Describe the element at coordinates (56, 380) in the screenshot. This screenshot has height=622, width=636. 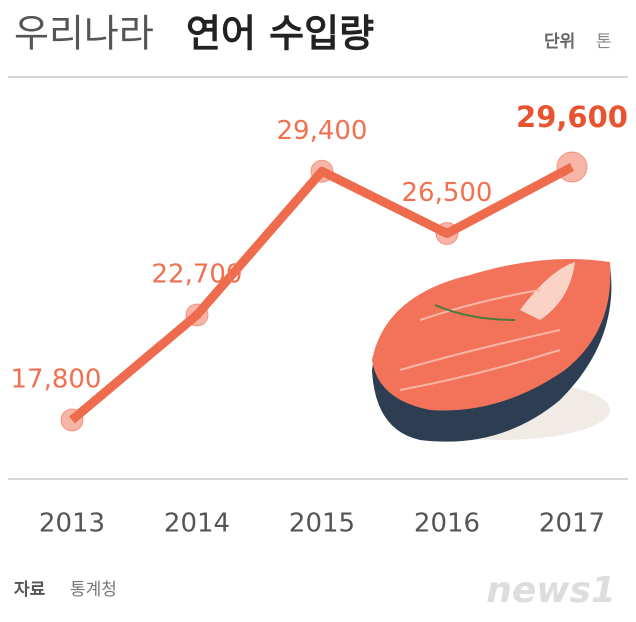
I see `value-label: 17,800` at that location.